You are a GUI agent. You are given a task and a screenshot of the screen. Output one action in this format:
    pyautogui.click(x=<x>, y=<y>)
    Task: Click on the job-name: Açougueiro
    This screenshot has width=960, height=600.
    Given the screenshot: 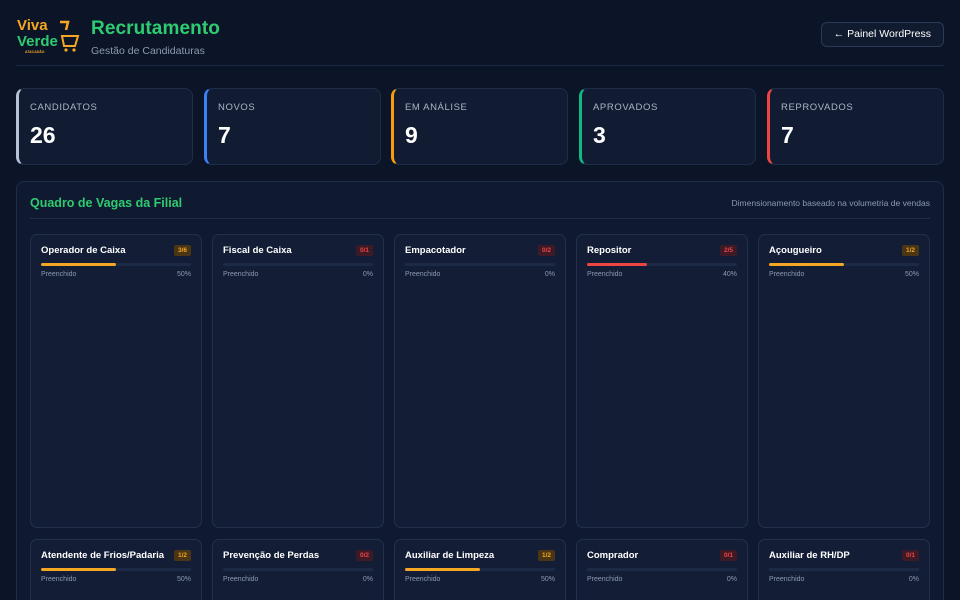 What is the action you would take?
    pyautogui.click(x=795, y=250)
    